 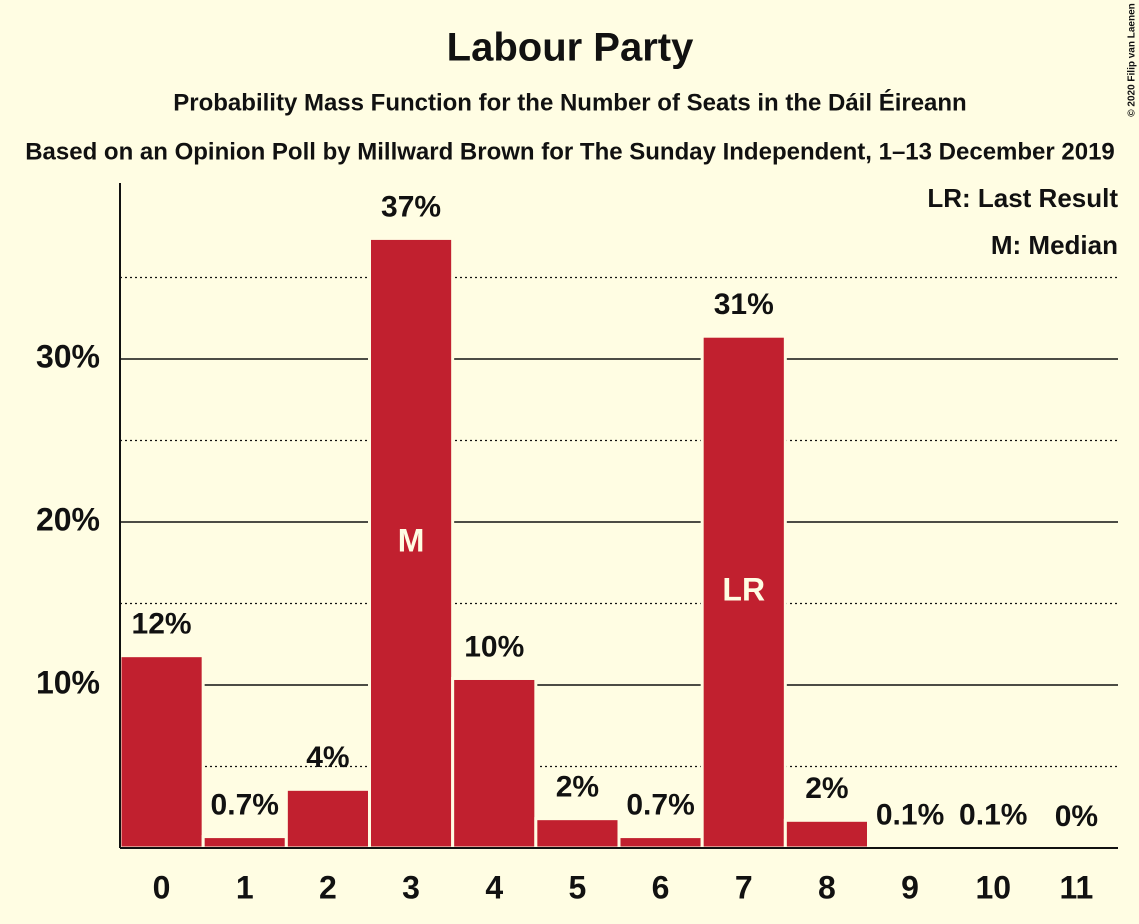 I want to click on value-label: 4%, so click(x=327, y=757).